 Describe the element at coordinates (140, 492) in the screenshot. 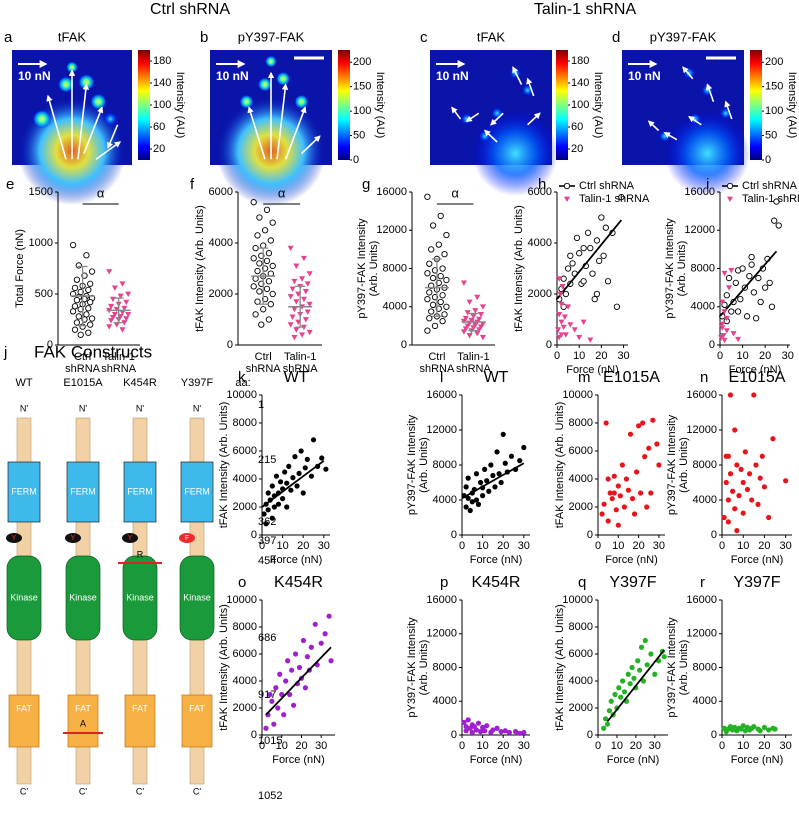

I see `ferm-domain` at that location.